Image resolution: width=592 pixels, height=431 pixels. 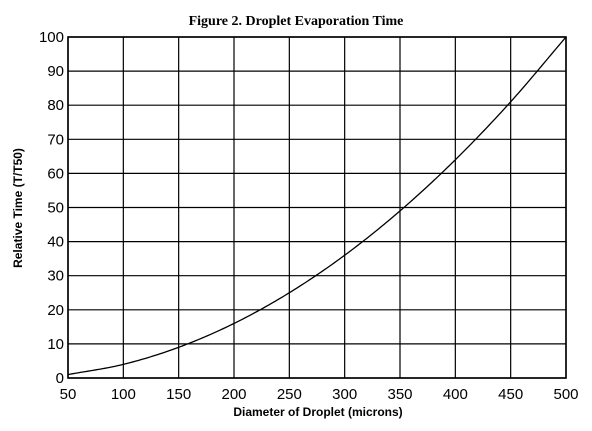 What do you see at coordinates (55, 242) in the screenshot?
I see `y-tick-label: 40` at bounding box center [55, 242].